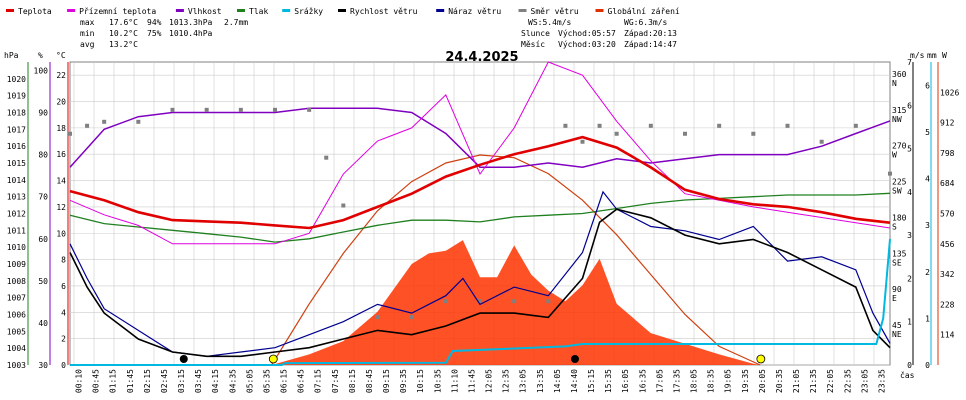 Image resolution: width=966 pixels, height=400 pixels. I want to click on axis-hpa-tick: 1016, so click(16, 146).